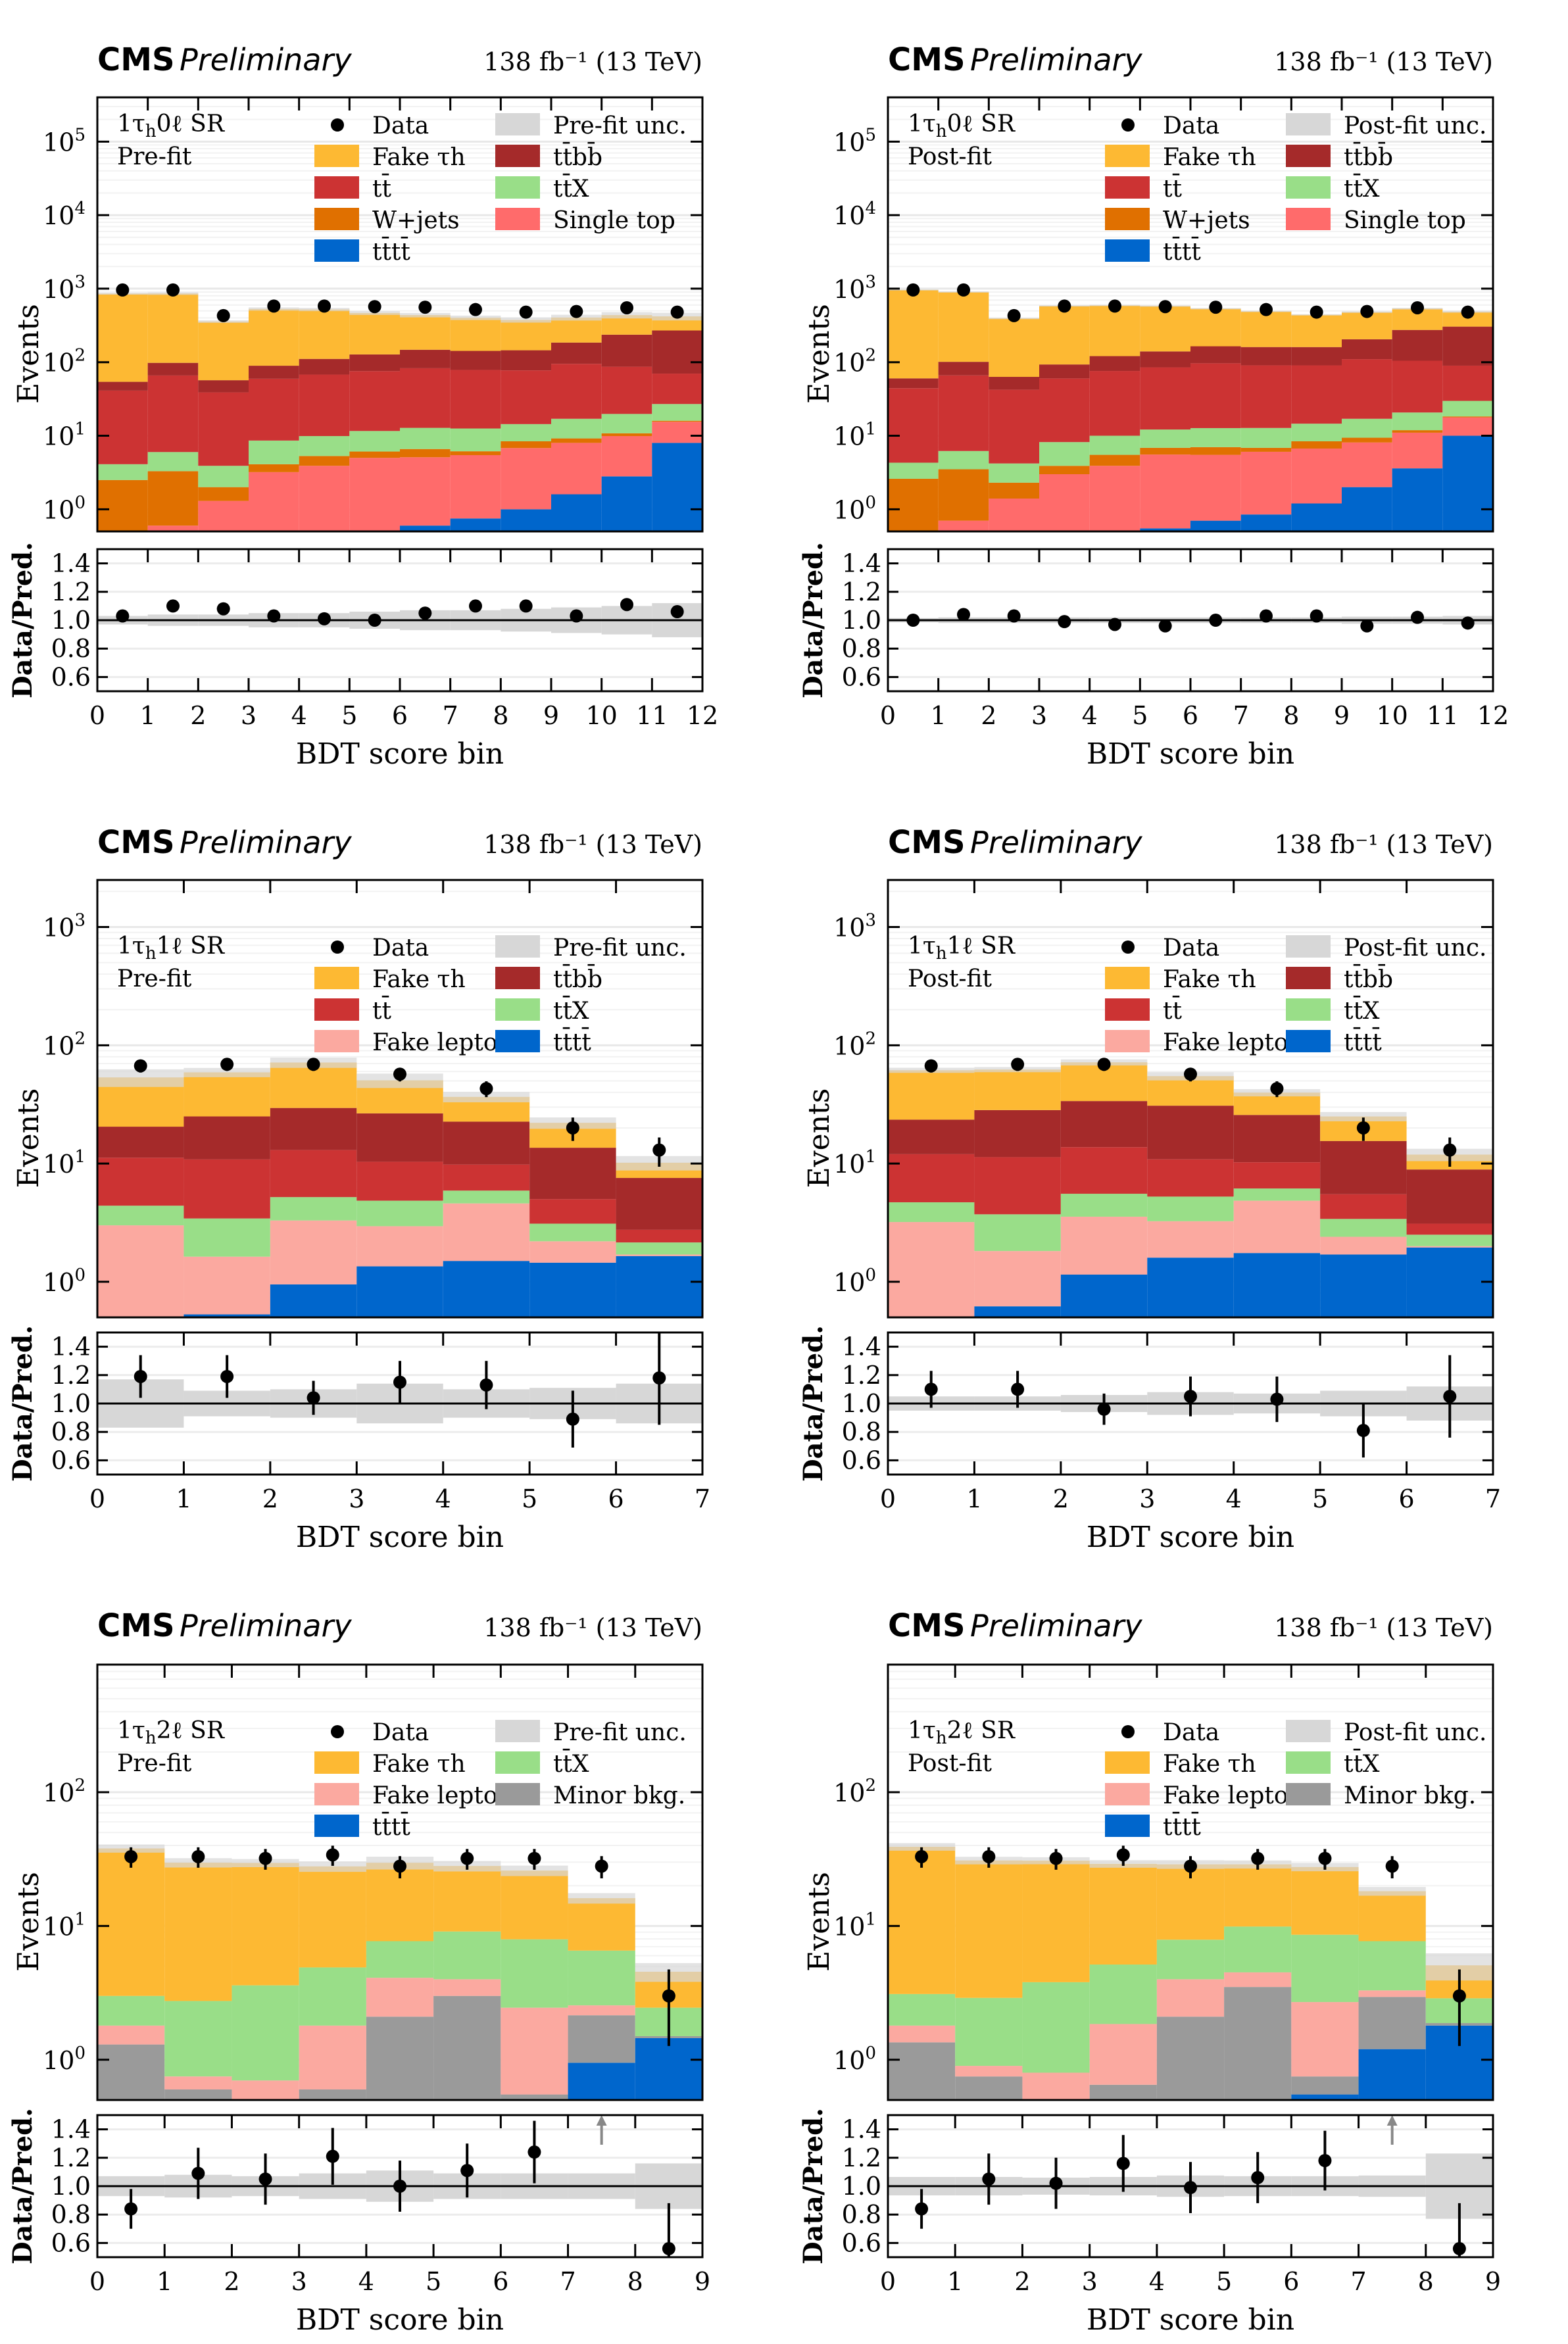  Describe the element at coordinates (476, 317) in the screenshot. I see `uncertainty-band` at that location.